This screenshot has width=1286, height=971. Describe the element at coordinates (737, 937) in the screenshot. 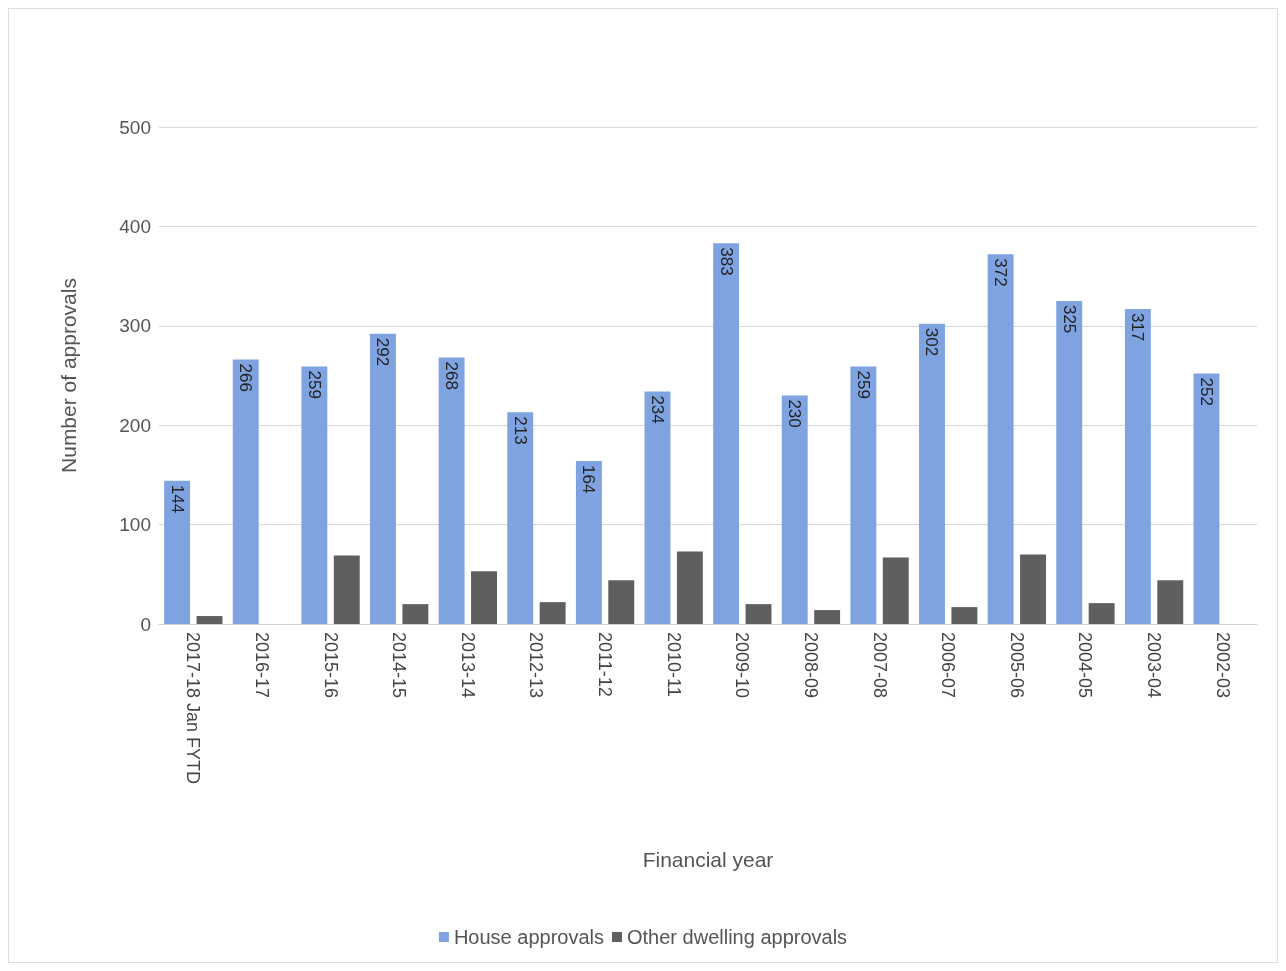

I see `legend-label: Other dwelling approvals` at that location.